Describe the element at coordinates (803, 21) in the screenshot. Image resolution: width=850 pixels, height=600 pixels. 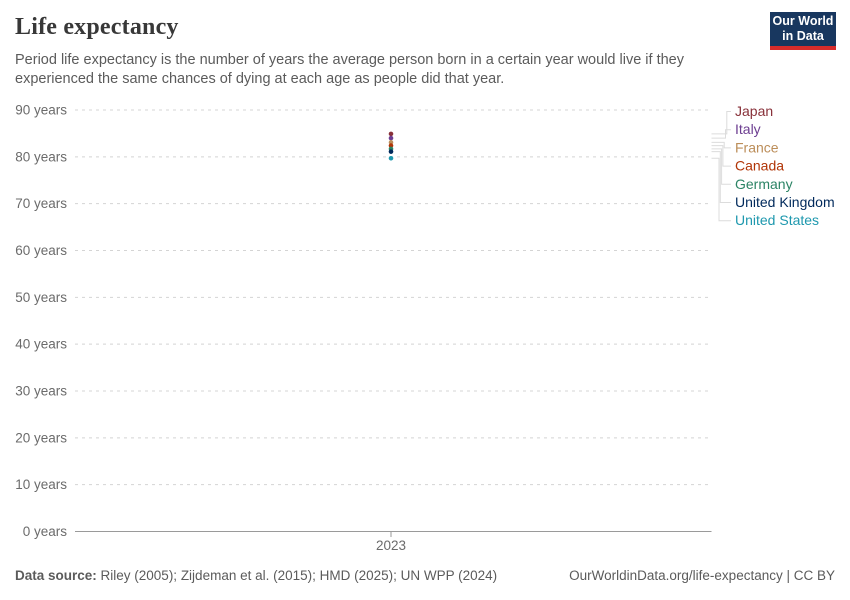
I see `owid-logo-line1: Our World` at that location.